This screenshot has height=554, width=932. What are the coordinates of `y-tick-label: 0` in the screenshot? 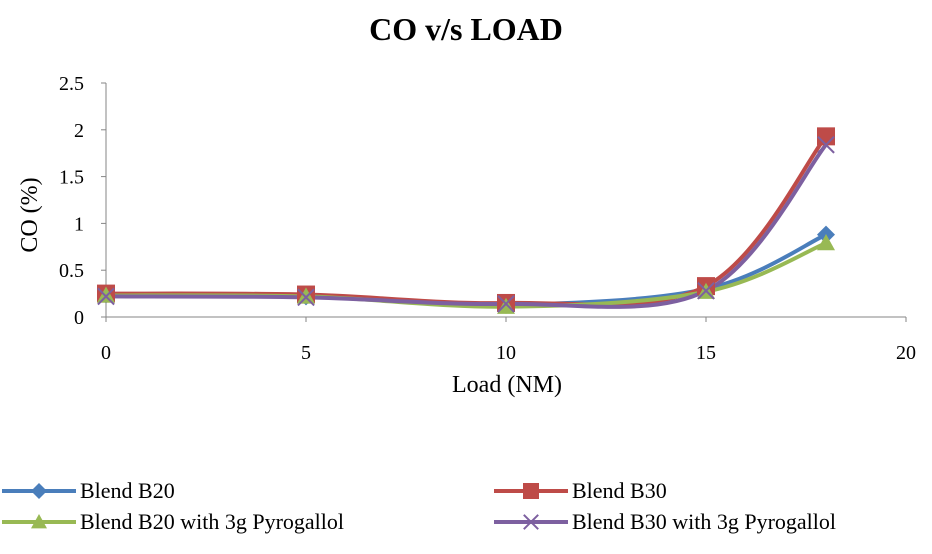 It's located at (79, 318).